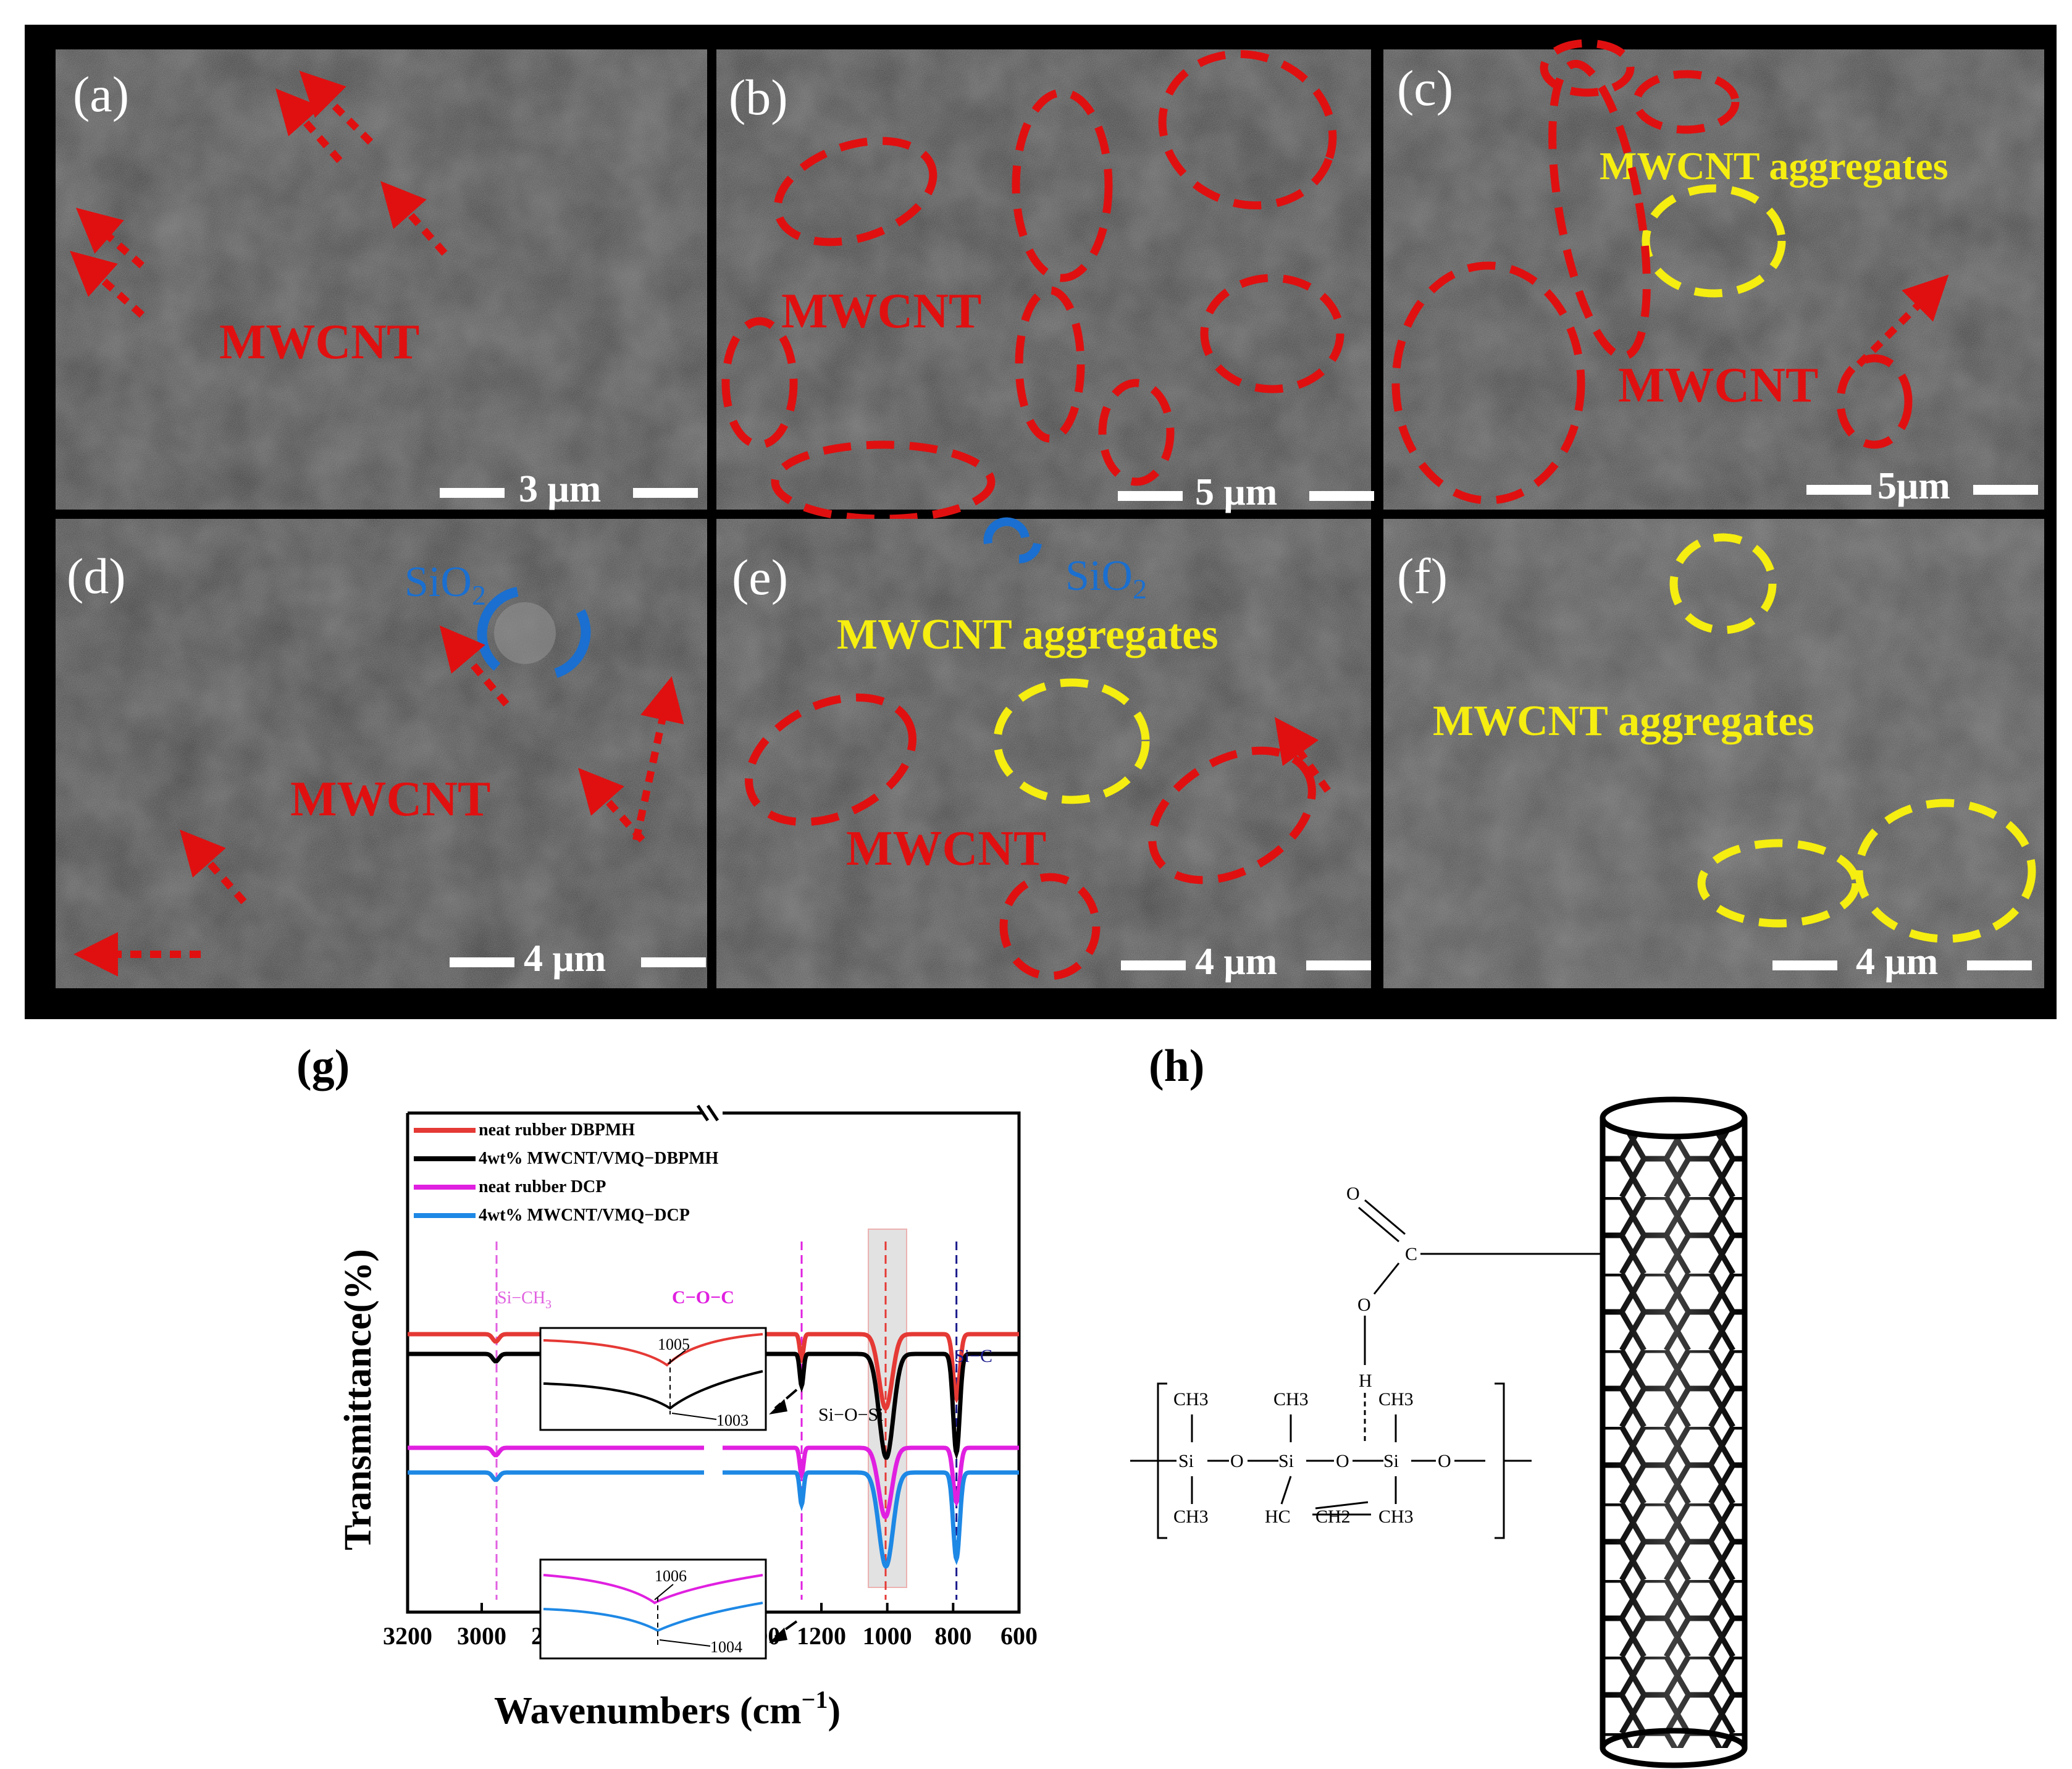 Image resolution: width=2072 pixels, height=1769 pixels. Describe the element at coordinates (1411, 1254) in the screenshot. I see `atom-label: C` at that location.